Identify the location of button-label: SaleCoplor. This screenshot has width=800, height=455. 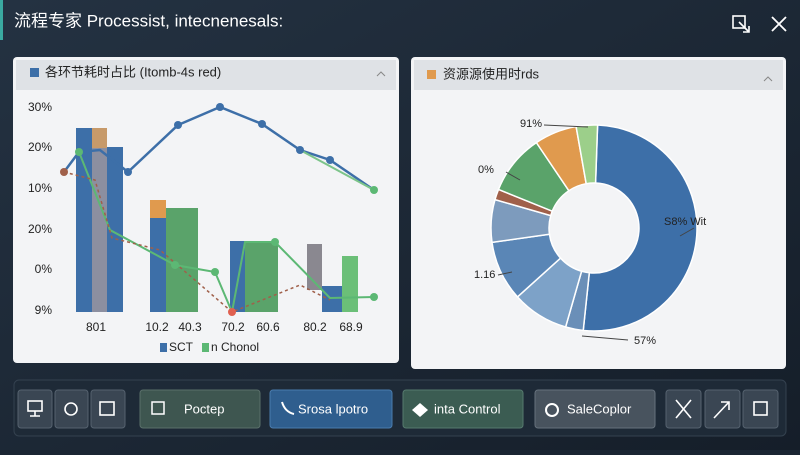
(599, 408).